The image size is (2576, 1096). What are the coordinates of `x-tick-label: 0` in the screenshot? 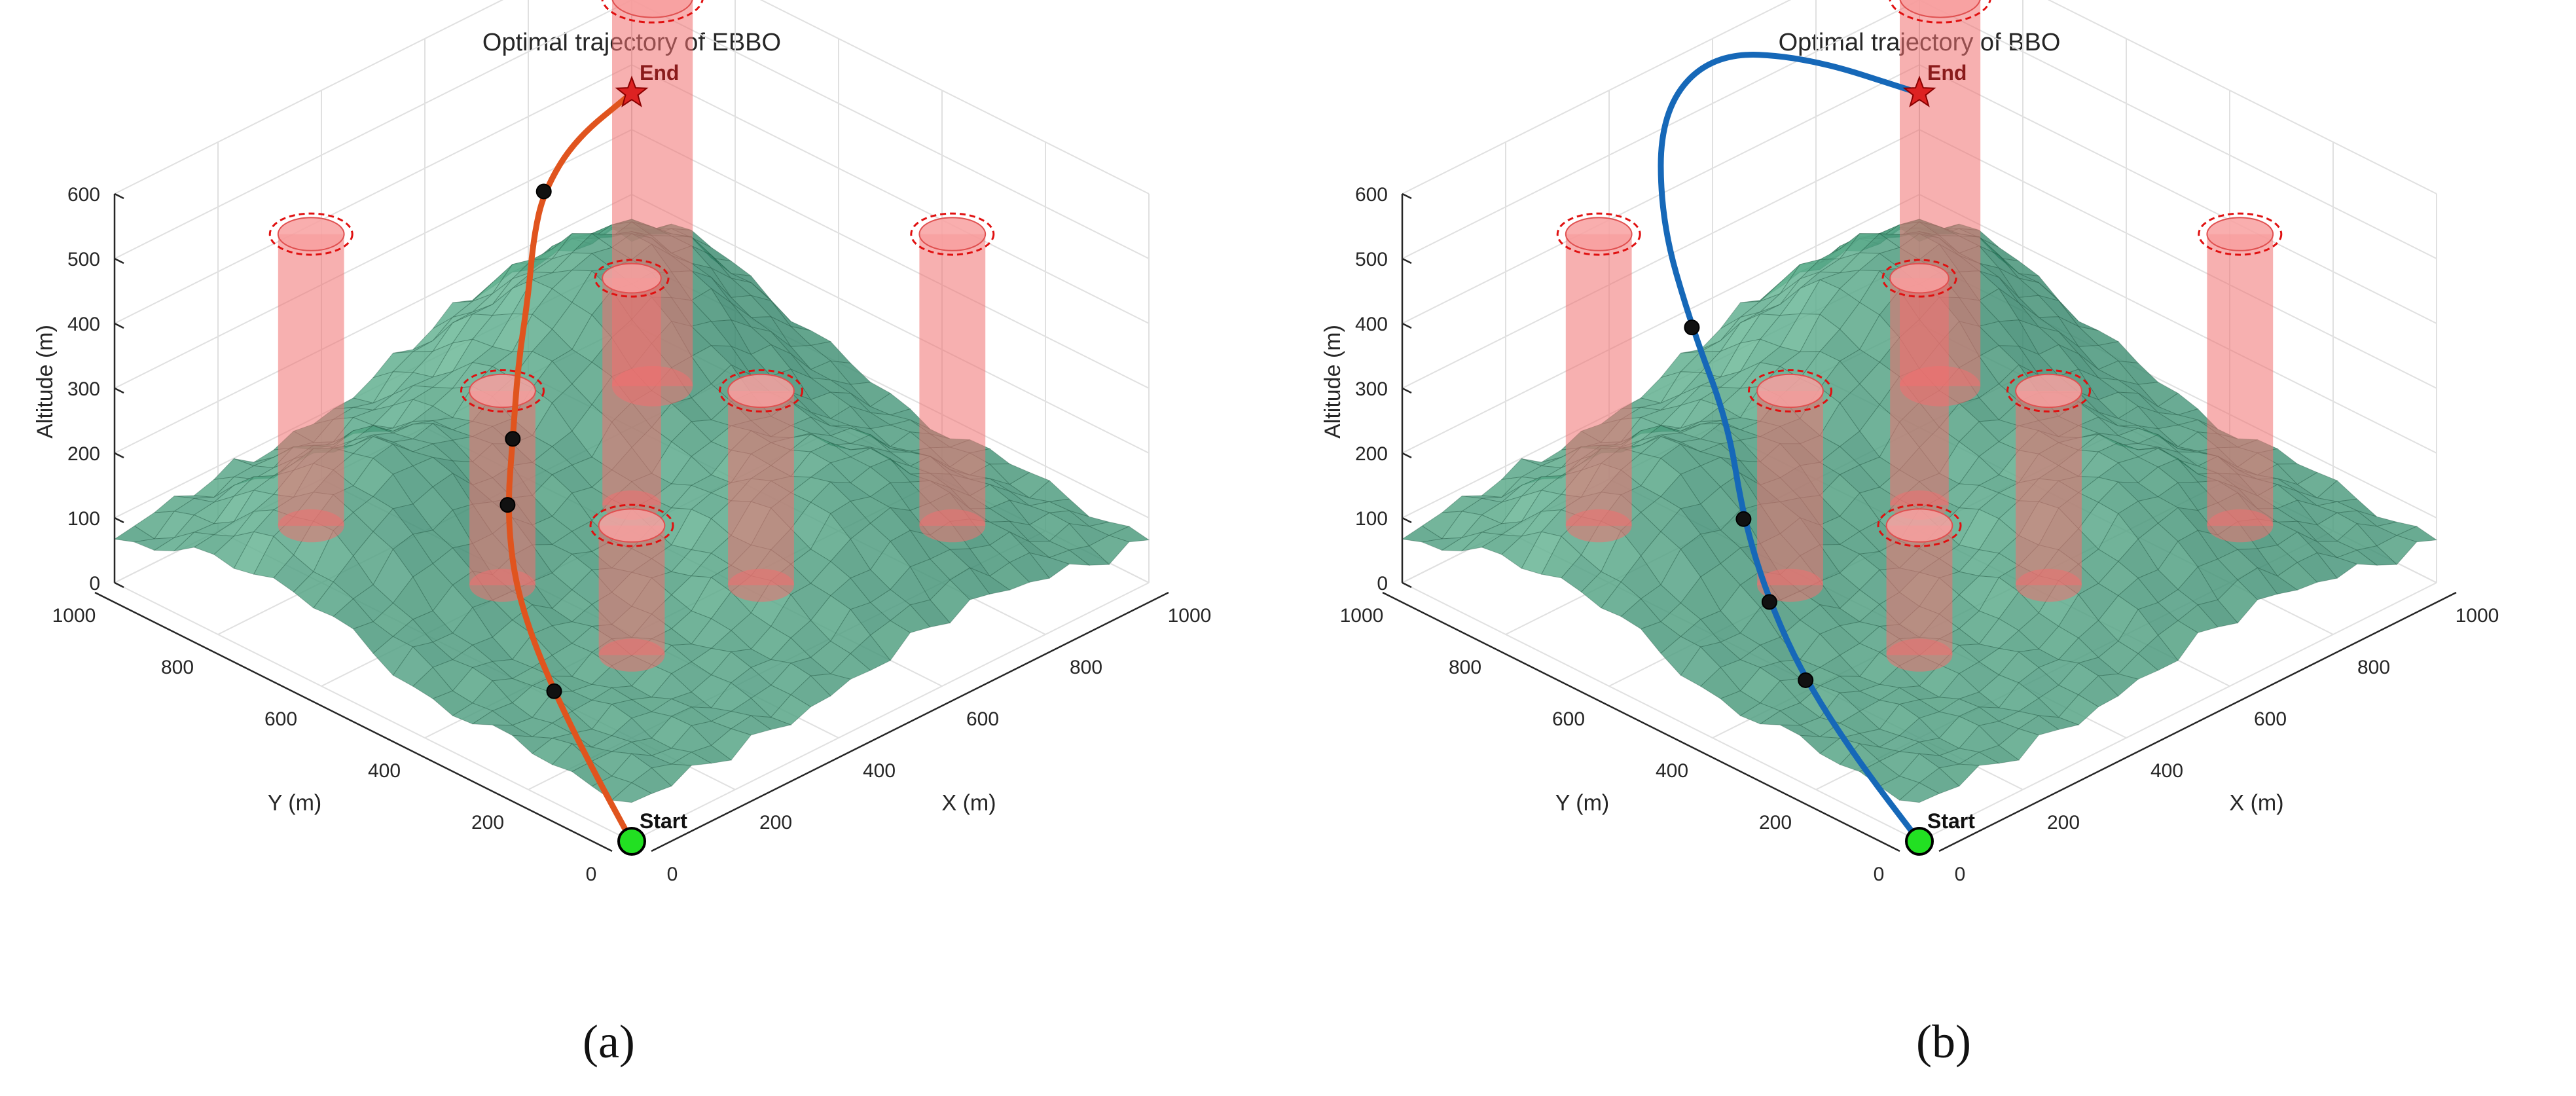 It's located at (1960, 875).